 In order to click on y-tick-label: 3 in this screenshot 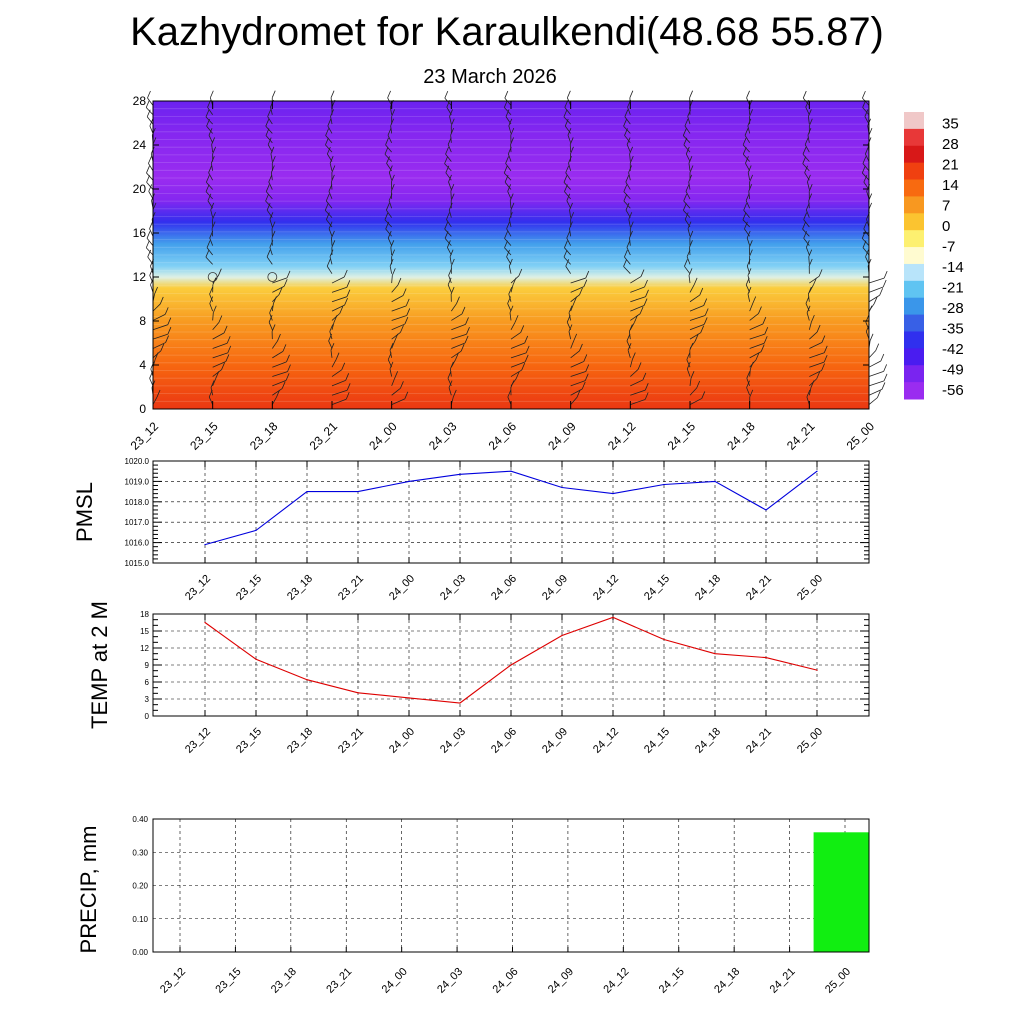, I will do `click(147, 699)`.